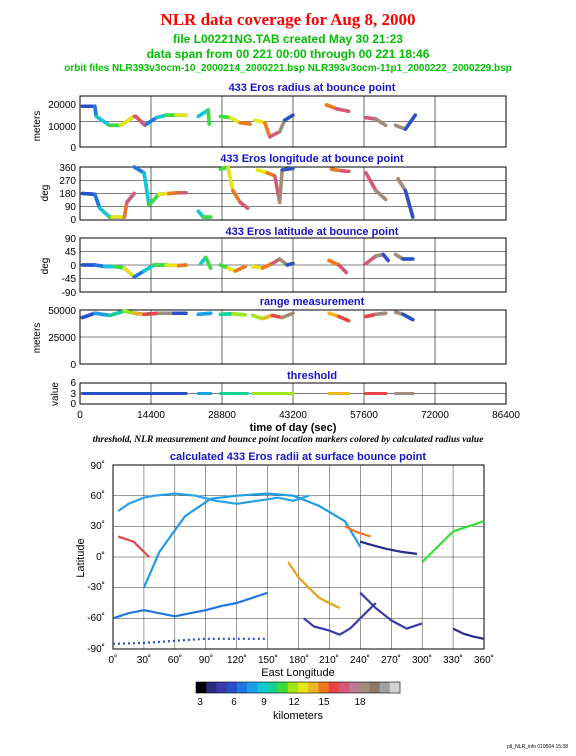  Describe the element at coordinates (100, 557) in the screenshot. I see `ytick-label: 0˚` at that location.